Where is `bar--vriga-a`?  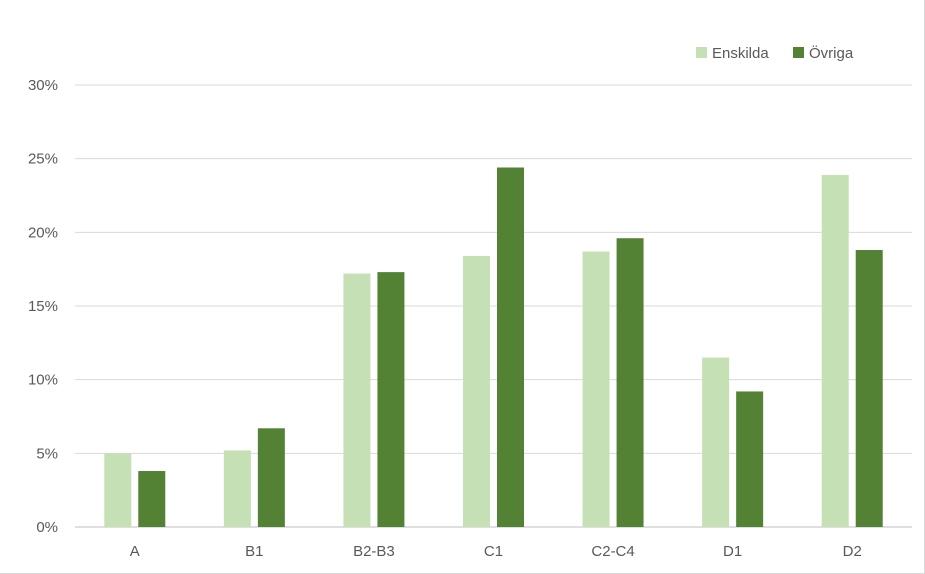
bar--vriga-a is located at coordinates (152, 499).